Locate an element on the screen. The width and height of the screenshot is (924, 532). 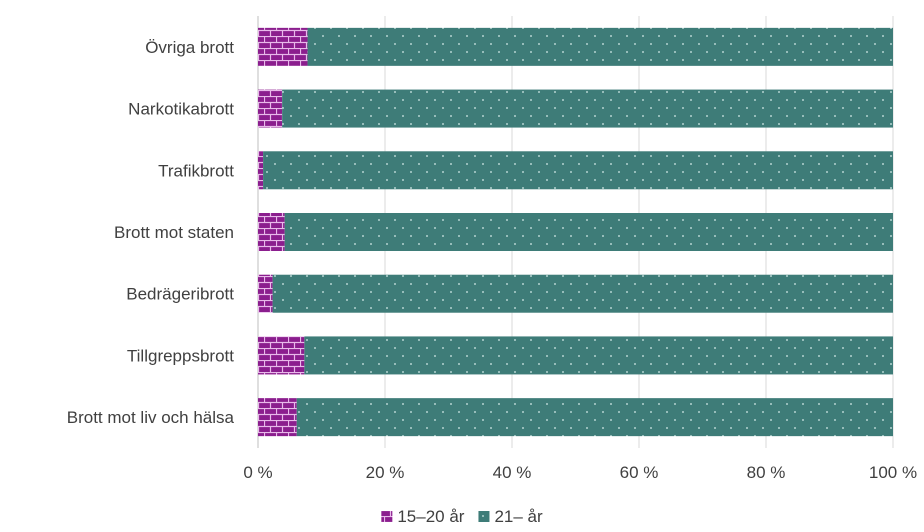
x-tick-labels: 0 % 20 % 40 % 60 % 80 % 100 % is located at coordinates (580, 472).